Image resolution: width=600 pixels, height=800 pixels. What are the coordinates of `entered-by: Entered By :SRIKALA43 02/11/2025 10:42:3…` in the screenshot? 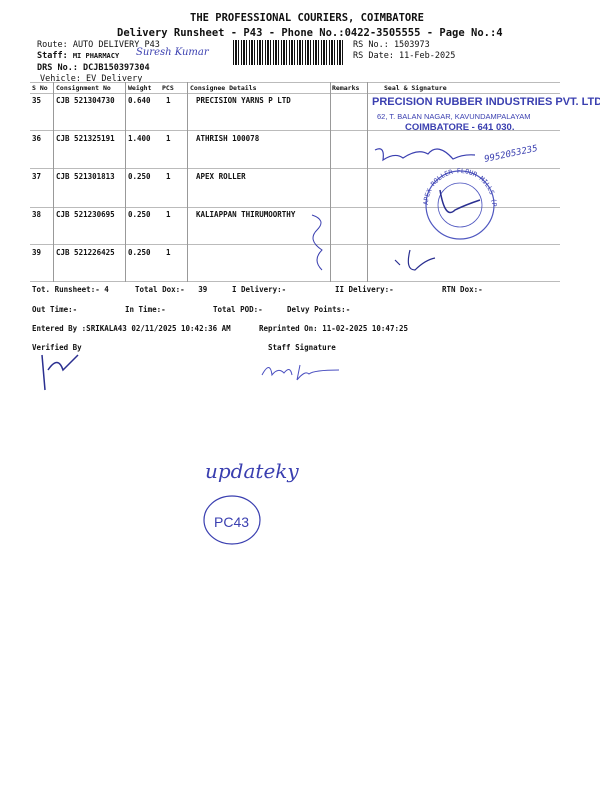 It's located at (131, 328).